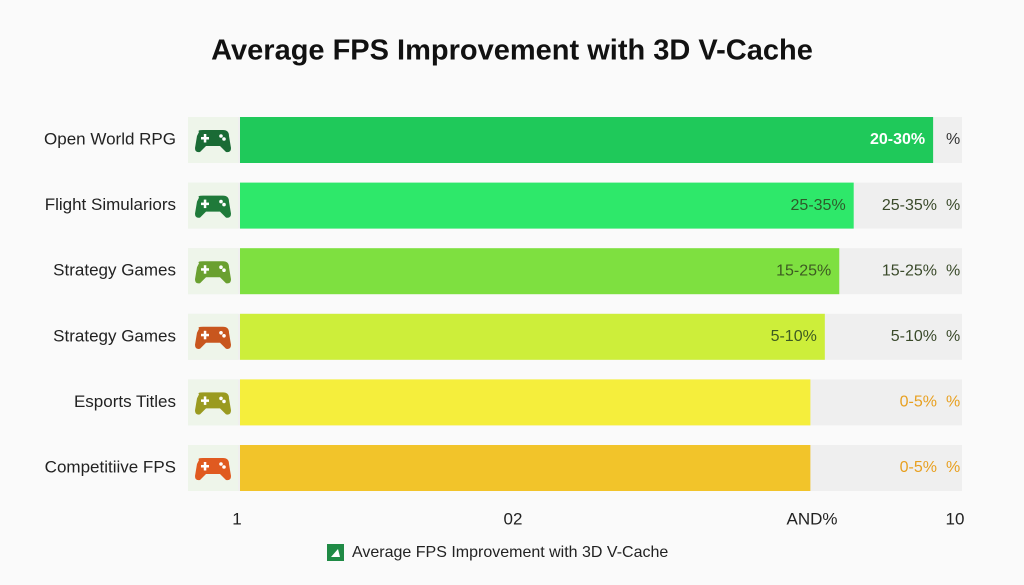 The height and width of the screenshot is (585, 1024). What do you see at coordinates (818, 205) in the screenshot?
I see `inner-label: 25-35%` at bounding box center [818, 205].